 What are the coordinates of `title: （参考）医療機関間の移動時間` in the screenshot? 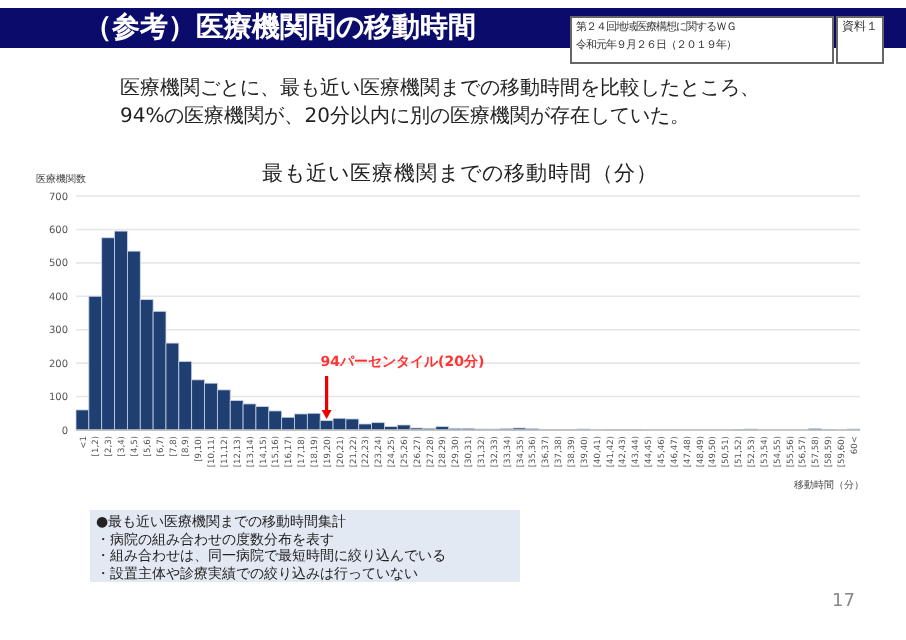 It's located at (280, 28).